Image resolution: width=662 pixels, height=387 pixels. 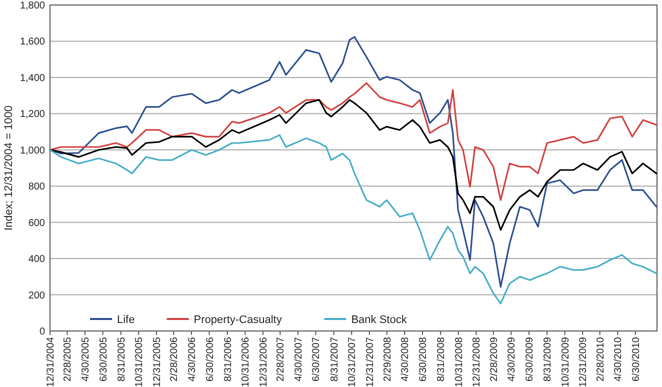 What do you see at coordinates (192, 359) in the screenshot?
I see `x-tick-label: 4/30/2006` at bounding box center [192, 359].